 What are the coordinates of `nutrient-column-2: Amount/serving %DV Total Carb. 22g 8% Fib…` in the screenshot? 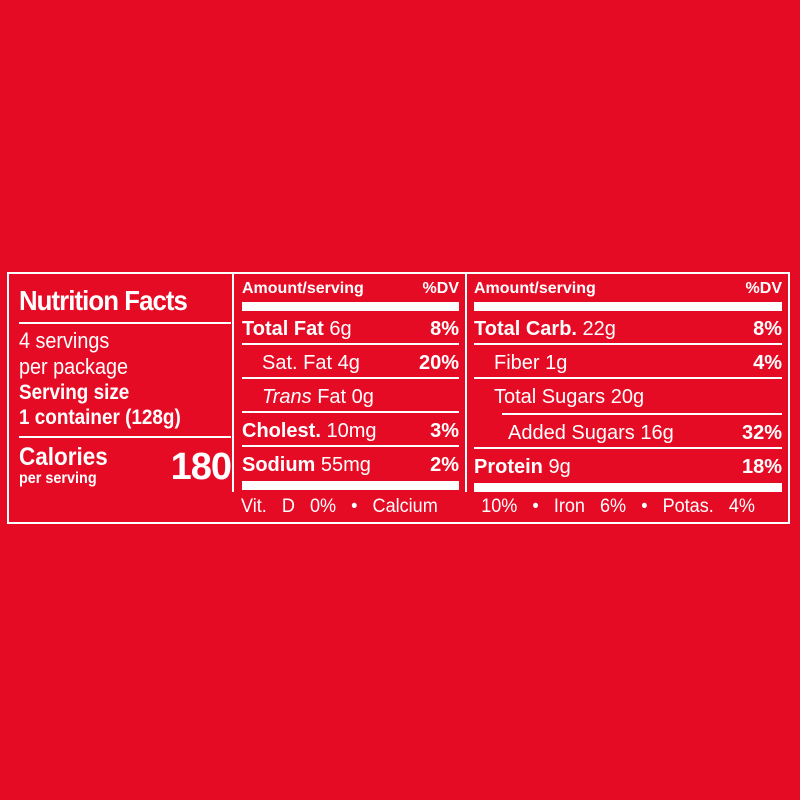 It's located at (628, 383).